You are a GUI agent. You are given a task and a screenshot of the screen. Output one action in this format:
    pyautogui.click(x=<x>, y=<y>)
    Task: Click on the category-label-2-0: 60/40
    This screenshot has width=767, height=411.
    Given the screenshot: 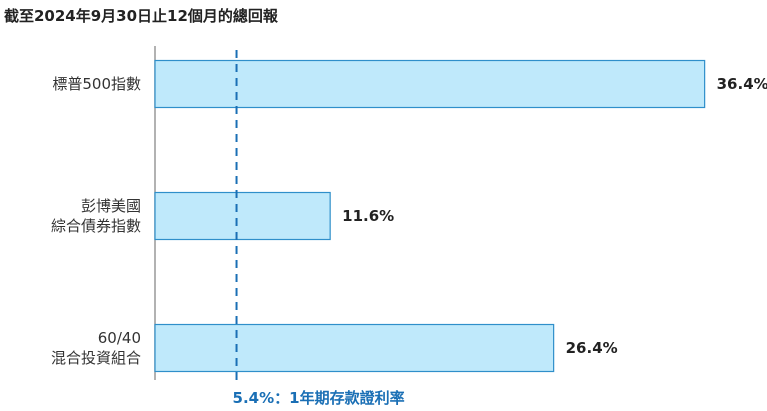 What is the action you would take?
    pyautogui.click(x=119, y=338)
    